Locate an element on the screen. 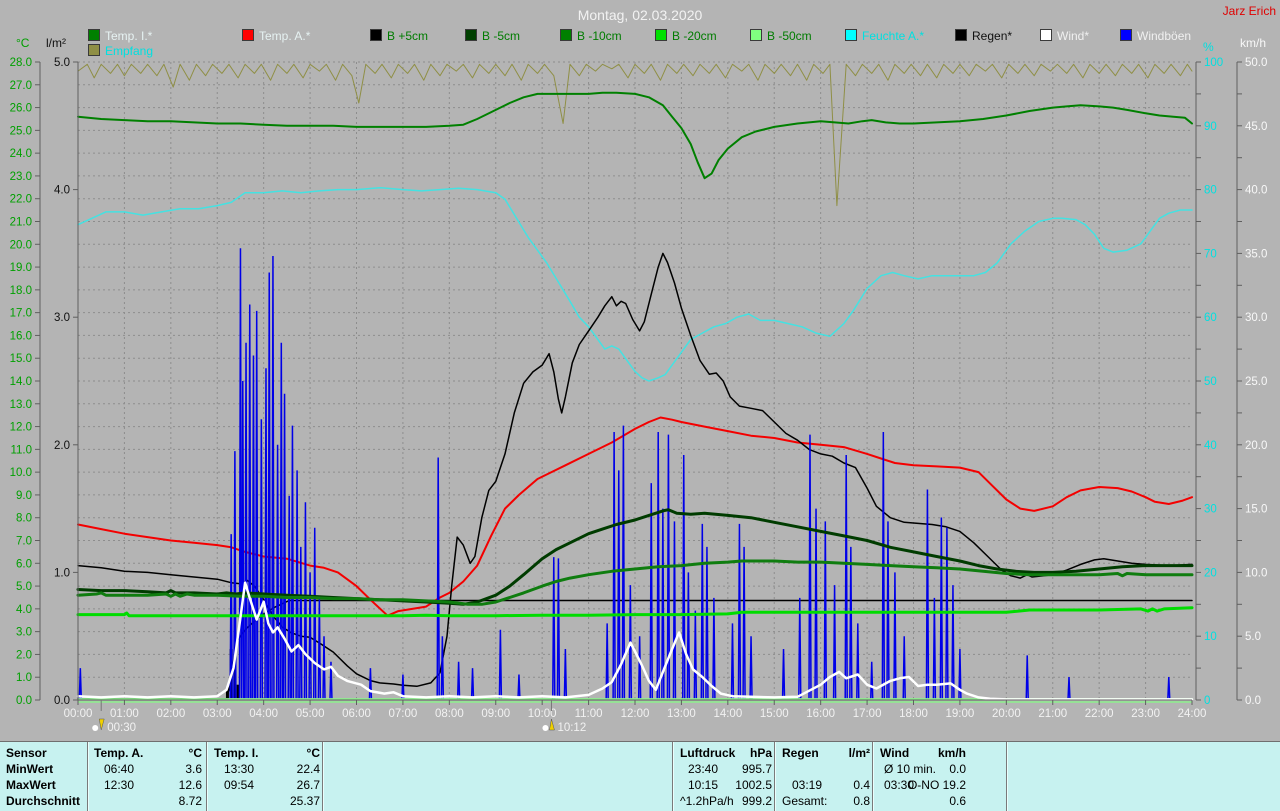 This screenshot has width=1280, height=811. cell-max-time: 10:15 is located at coordinates (703, 785).